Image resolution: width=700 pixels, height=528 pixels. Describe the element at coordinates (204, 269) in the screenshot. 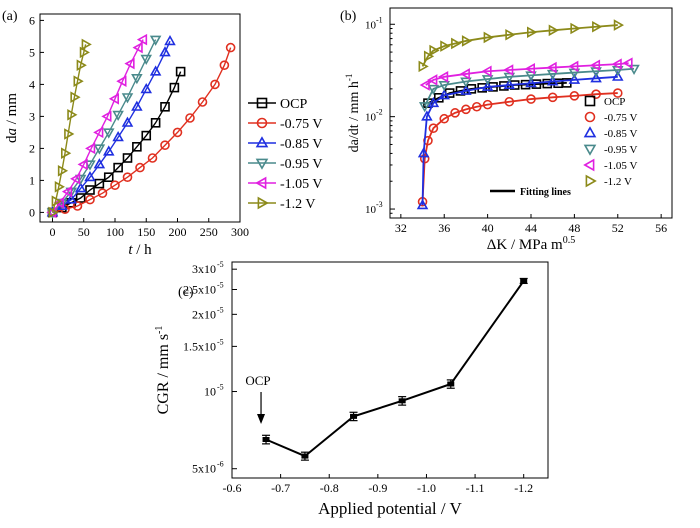

I see `y-tick-label: 3x10` at that location.